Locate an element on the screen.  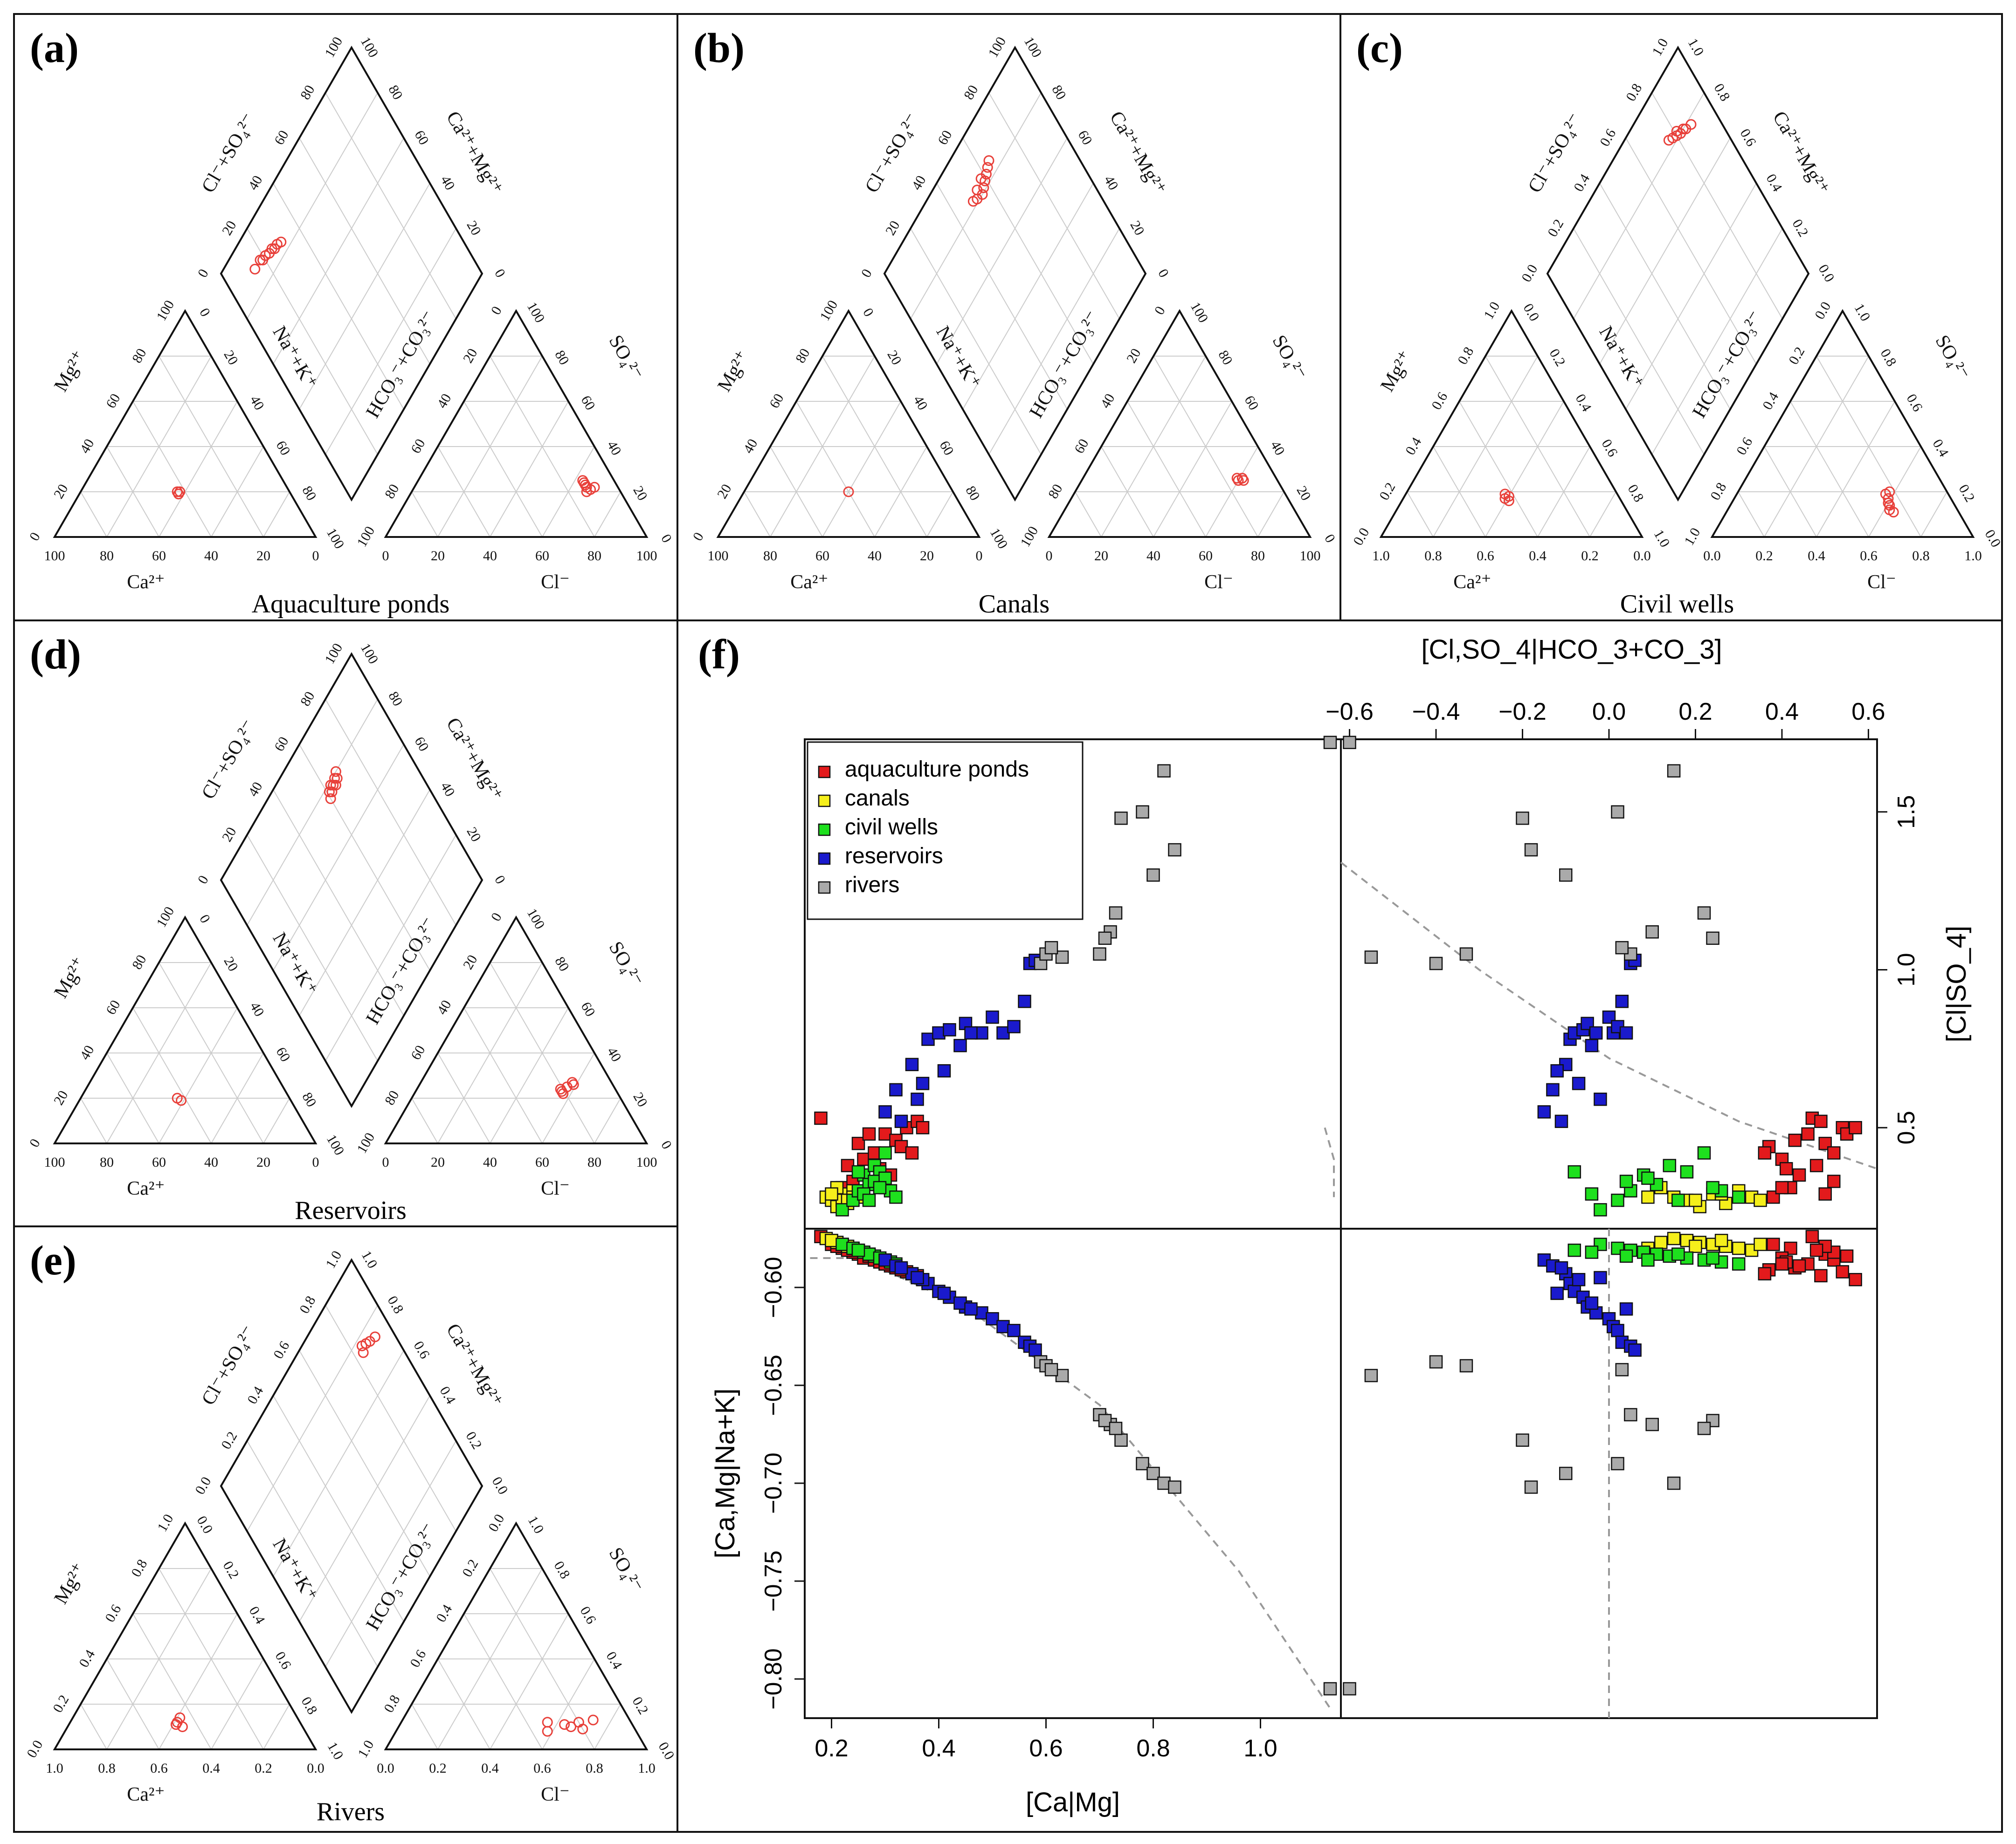
diamond-outline is located at coordinates (351, 274).